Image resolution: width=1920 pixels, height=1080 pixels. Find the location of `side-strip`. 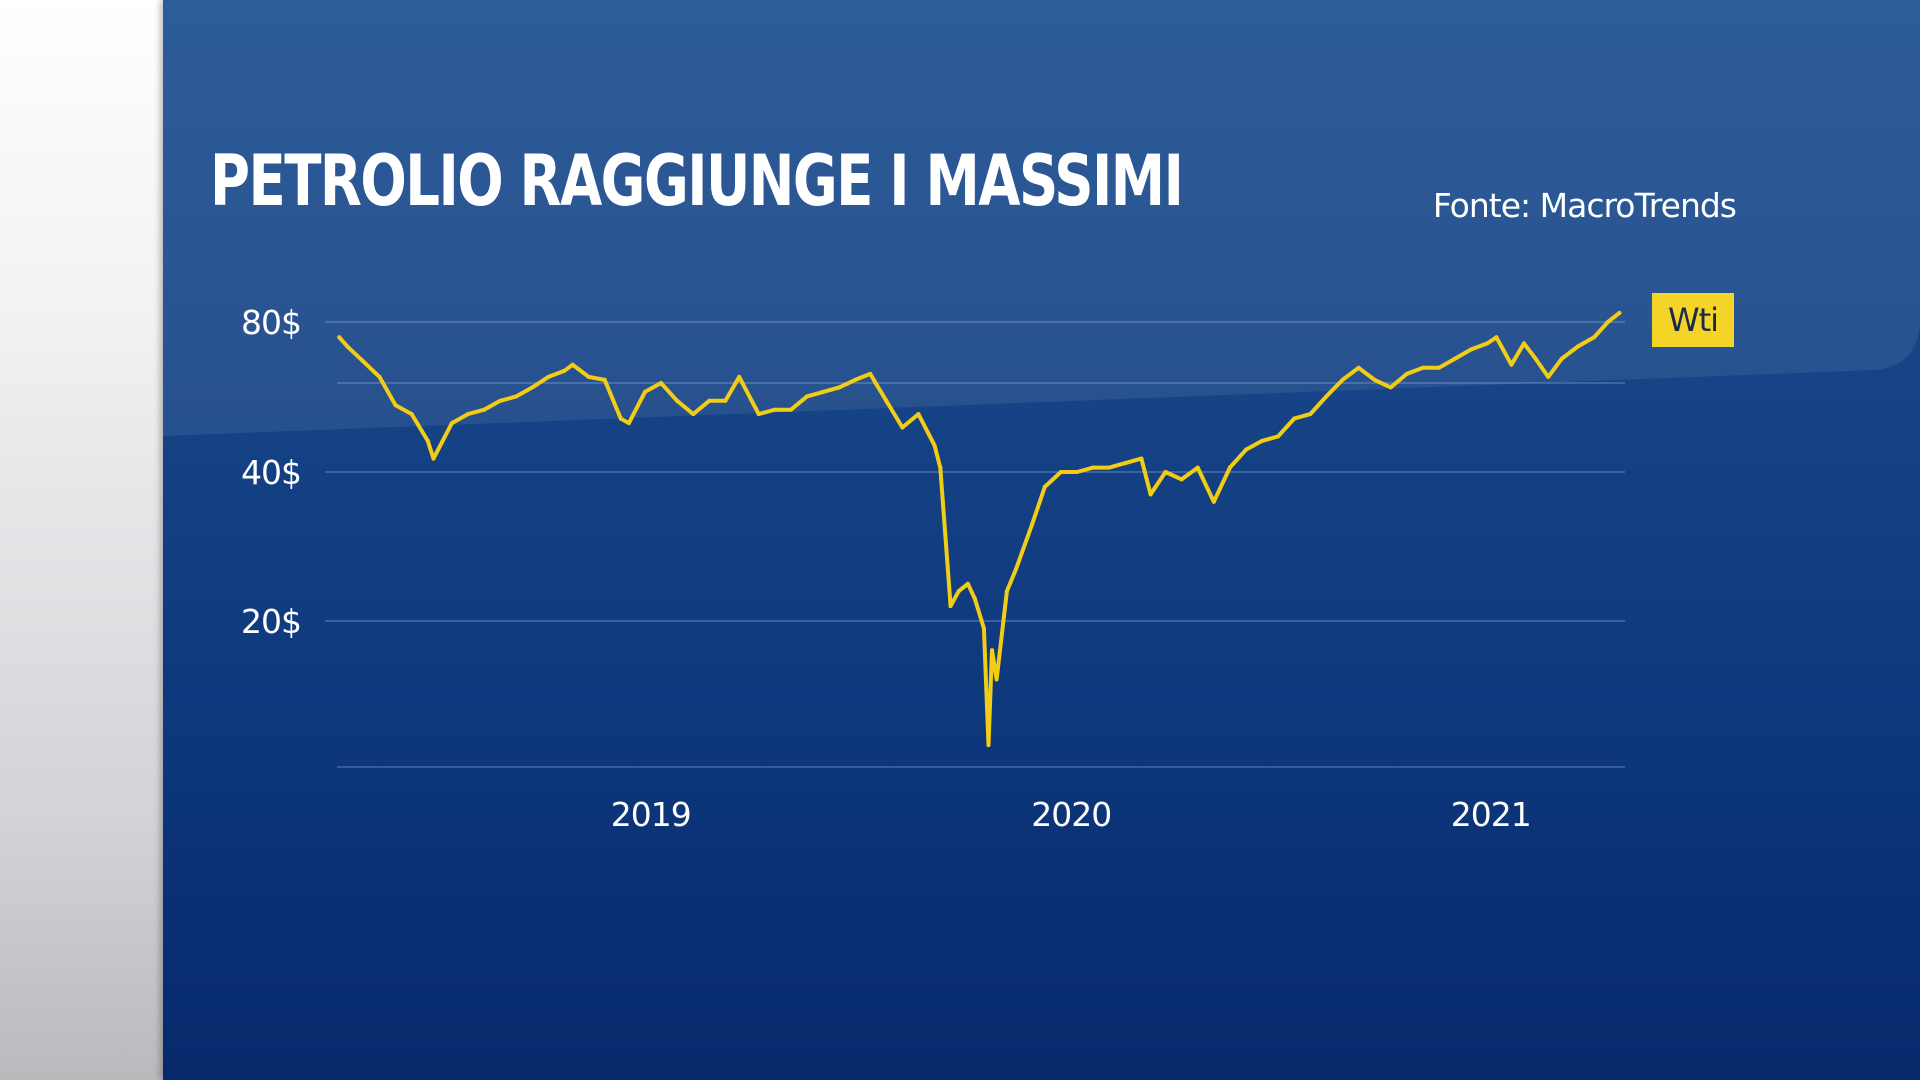

side-strip is located at coordinates (81, 540).